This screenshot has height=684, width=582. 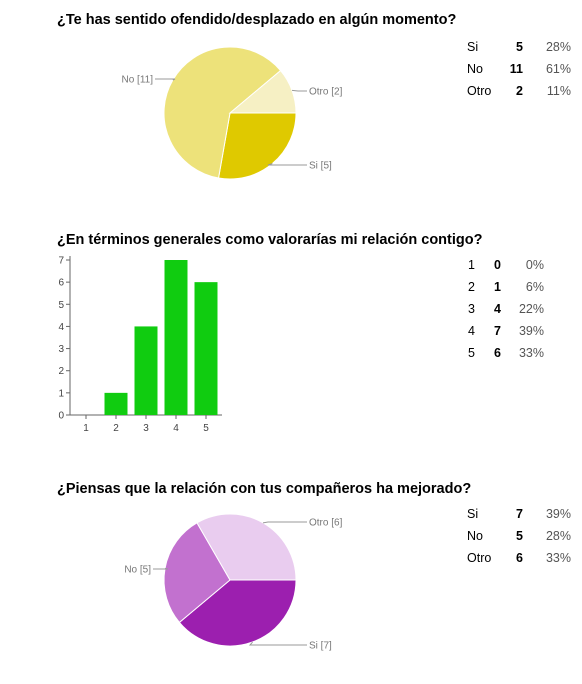 I want to click on pie-slice-label: Otro [6], so click(x=326, y=523).